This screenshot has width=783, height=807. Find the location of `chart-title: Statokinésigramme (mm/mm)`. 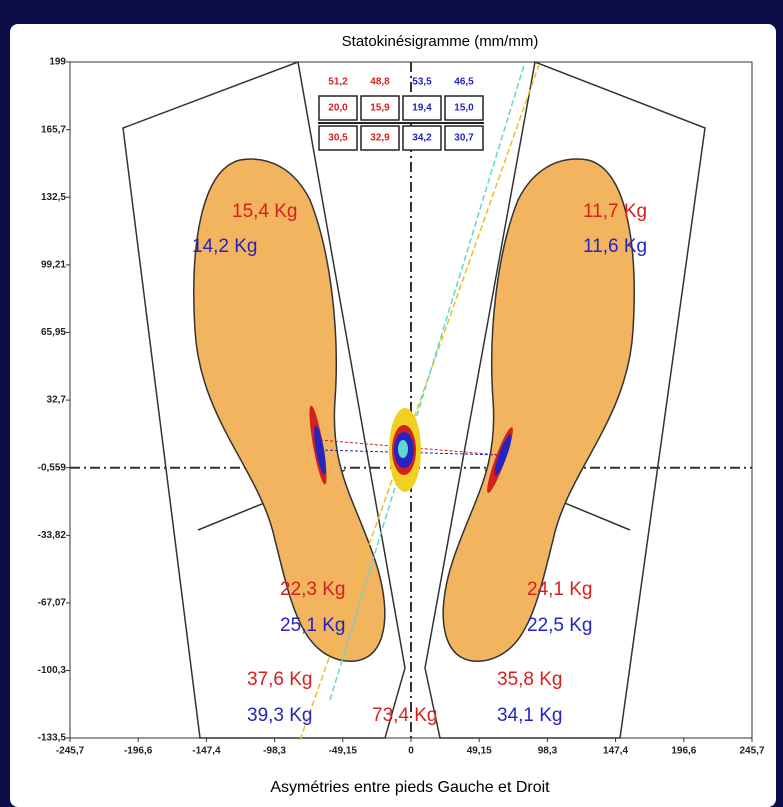

chart-title: Statokinésigramme (mm/mm) is located at coordinates (440, 41).